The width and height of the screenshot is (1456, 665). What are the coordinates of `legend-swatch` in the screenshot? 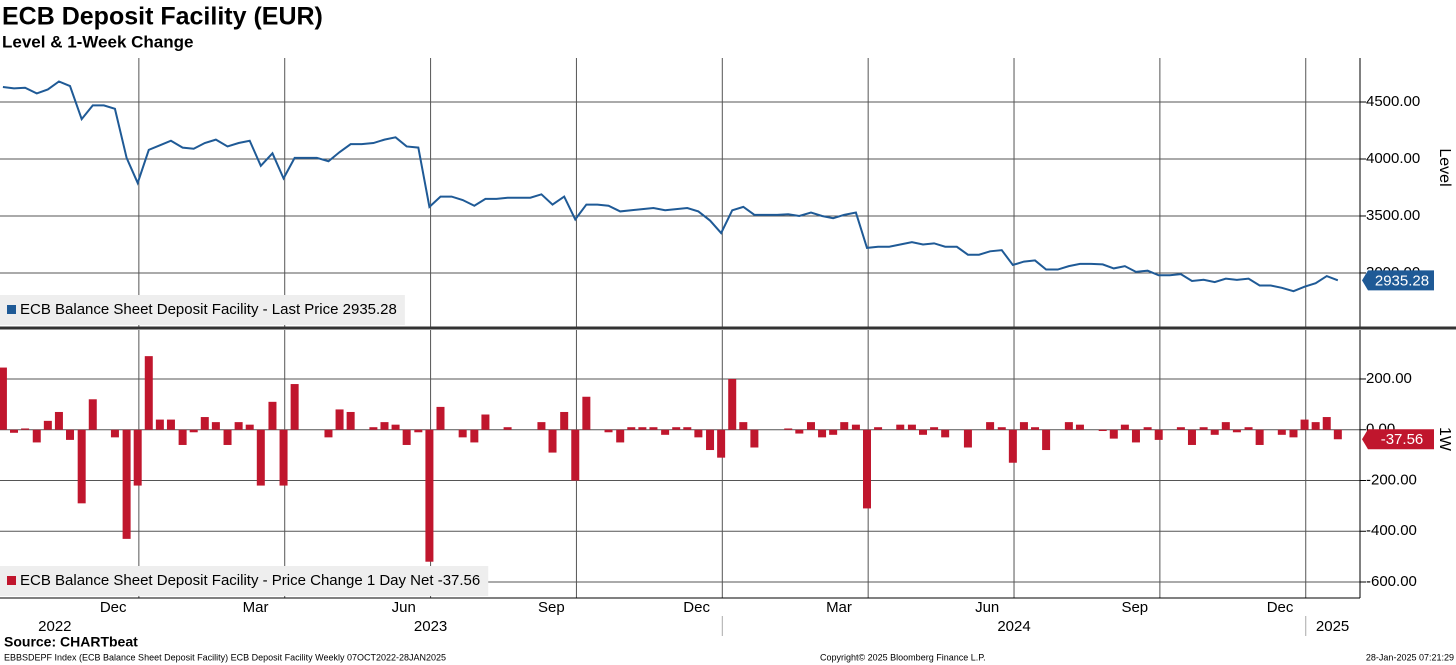 It's located at (11, 309).